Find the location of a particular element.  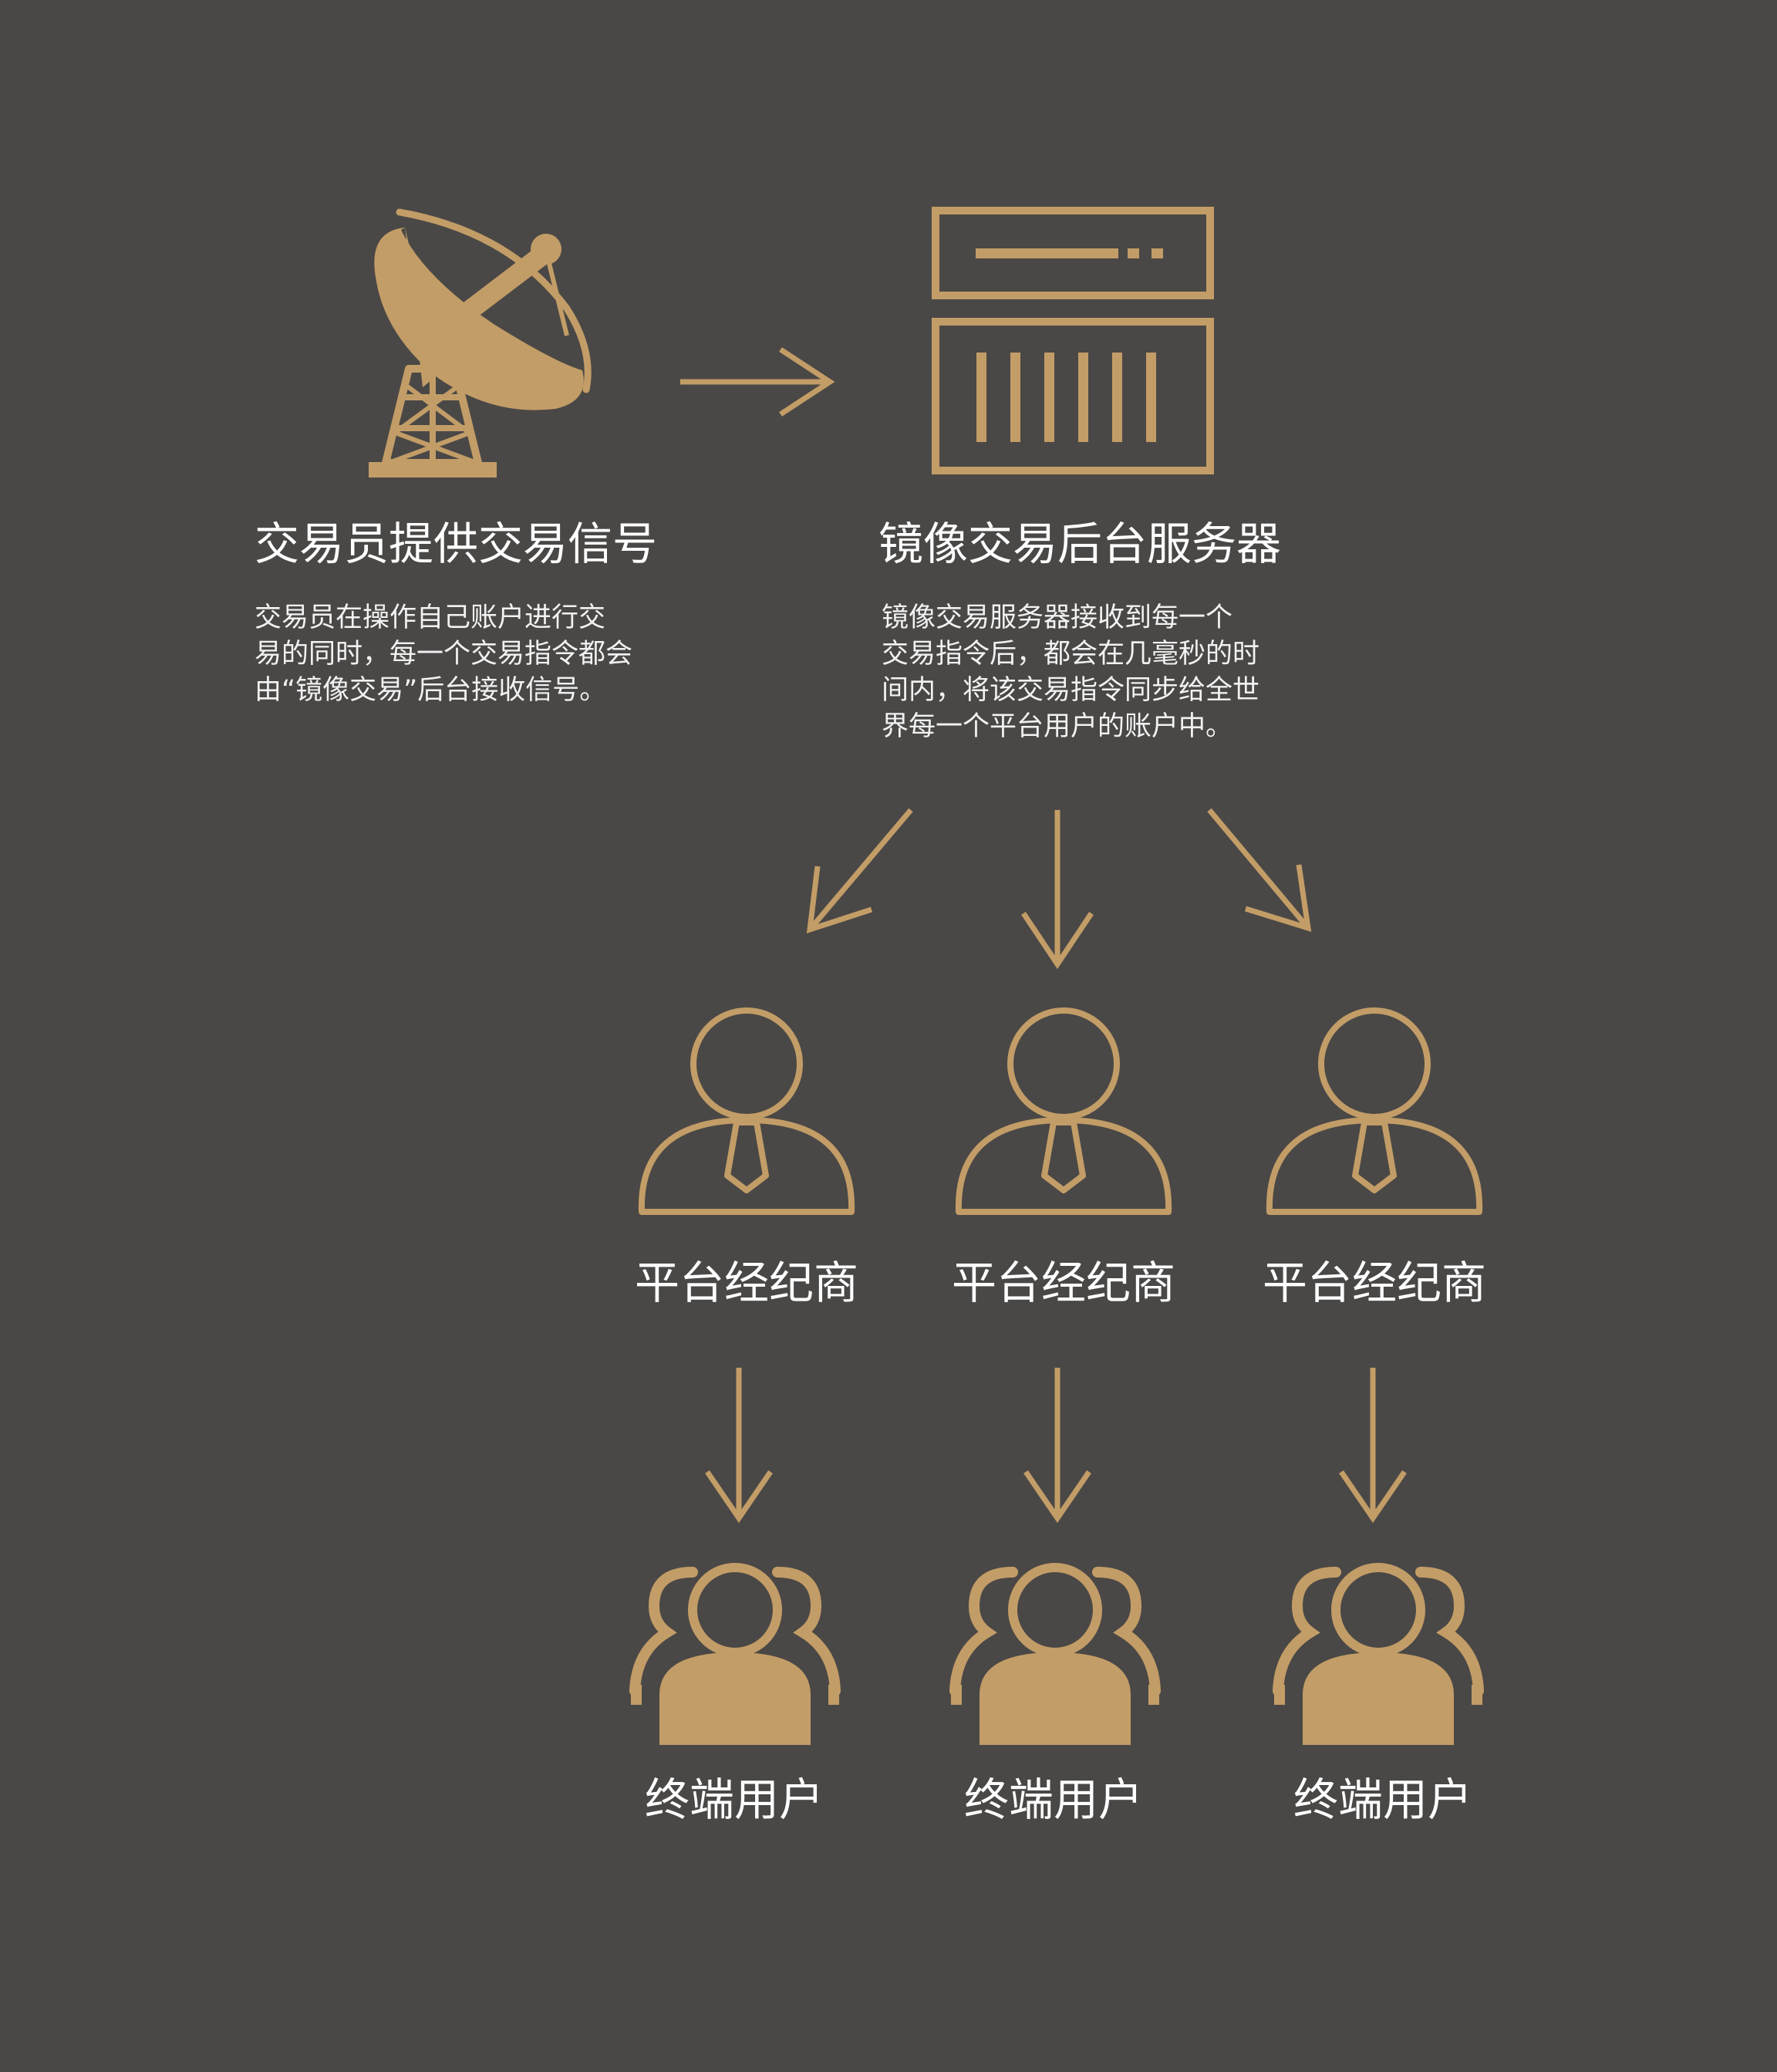

source-description-line: 易的同时，每一个交易指令都会 is located at coordinates (444, 654).